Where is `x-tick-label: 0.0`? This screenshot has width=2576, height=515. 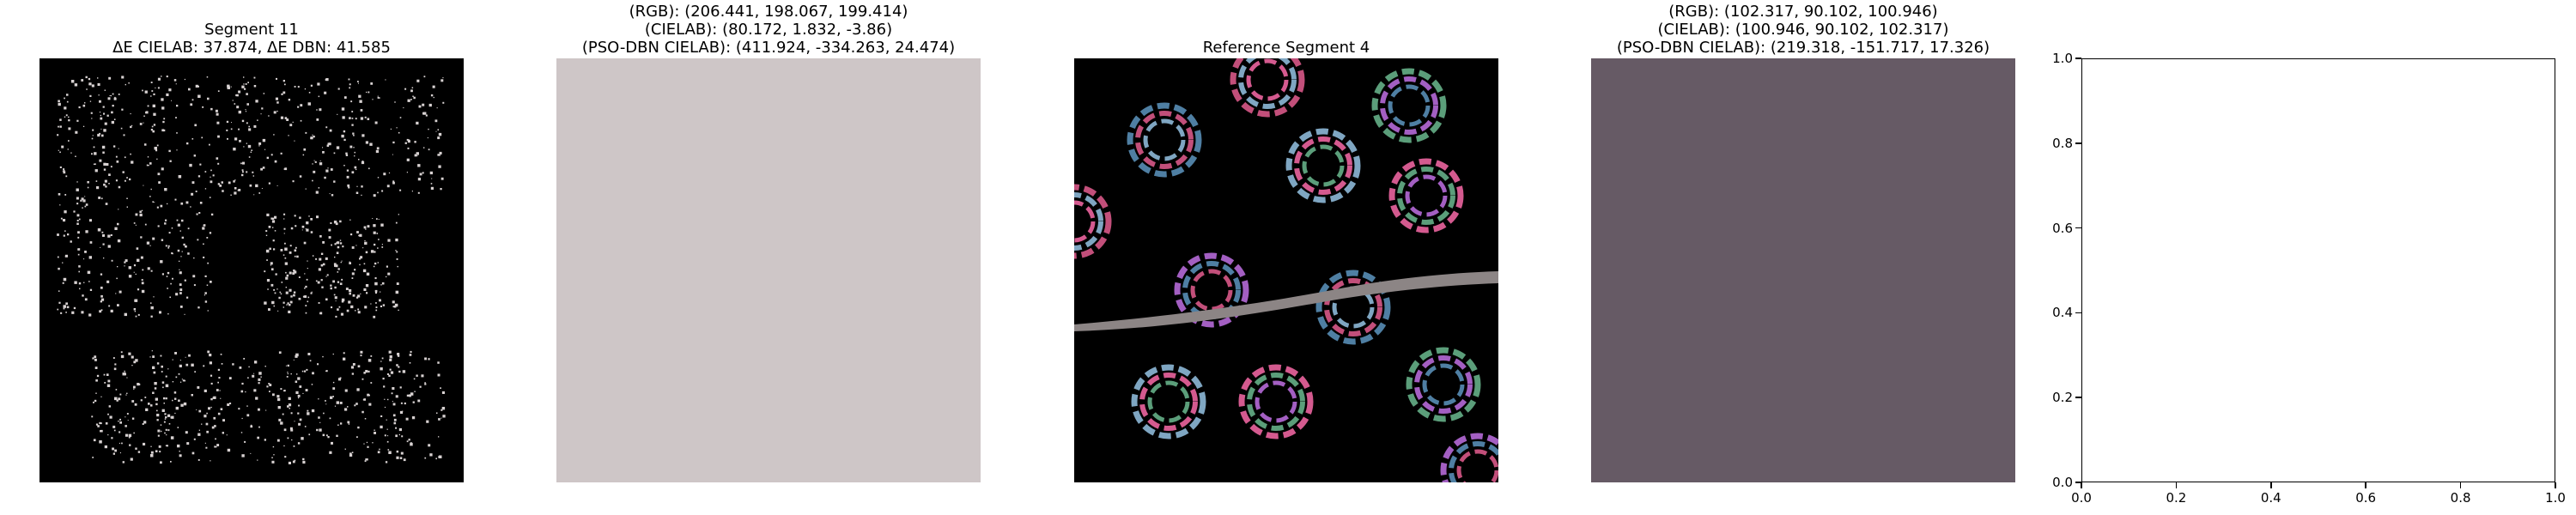
x-tick-label: 0.0 is located at coordinates (2082, 498).